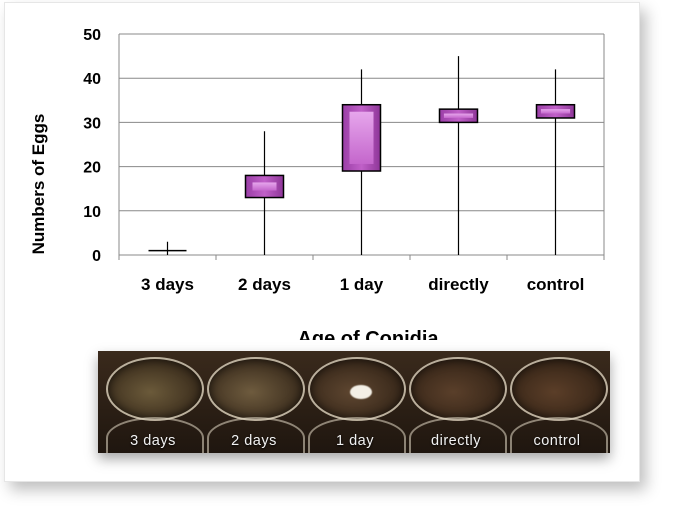 This screenshot has height=520, width=676. What do you see at coordinates (456, 441) in the screenshot?
I see `well-label: directly` at bounding box center [456, 441].